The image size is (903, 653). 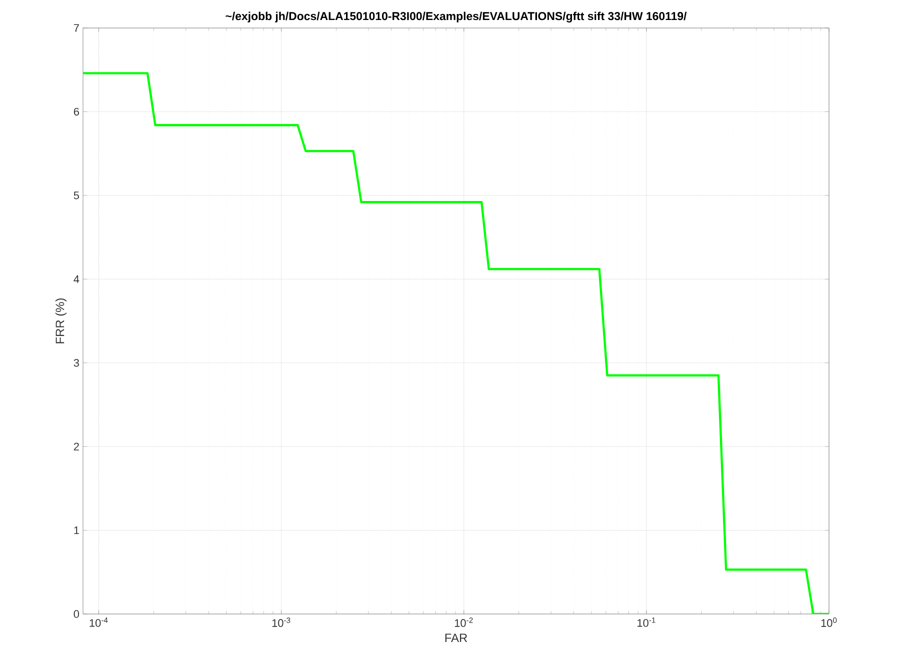 What do you see at coordinates (829, 622) in the screenshot?
I see `x-tick-label: 10$^{0}$` at bounding box center [829, 622].